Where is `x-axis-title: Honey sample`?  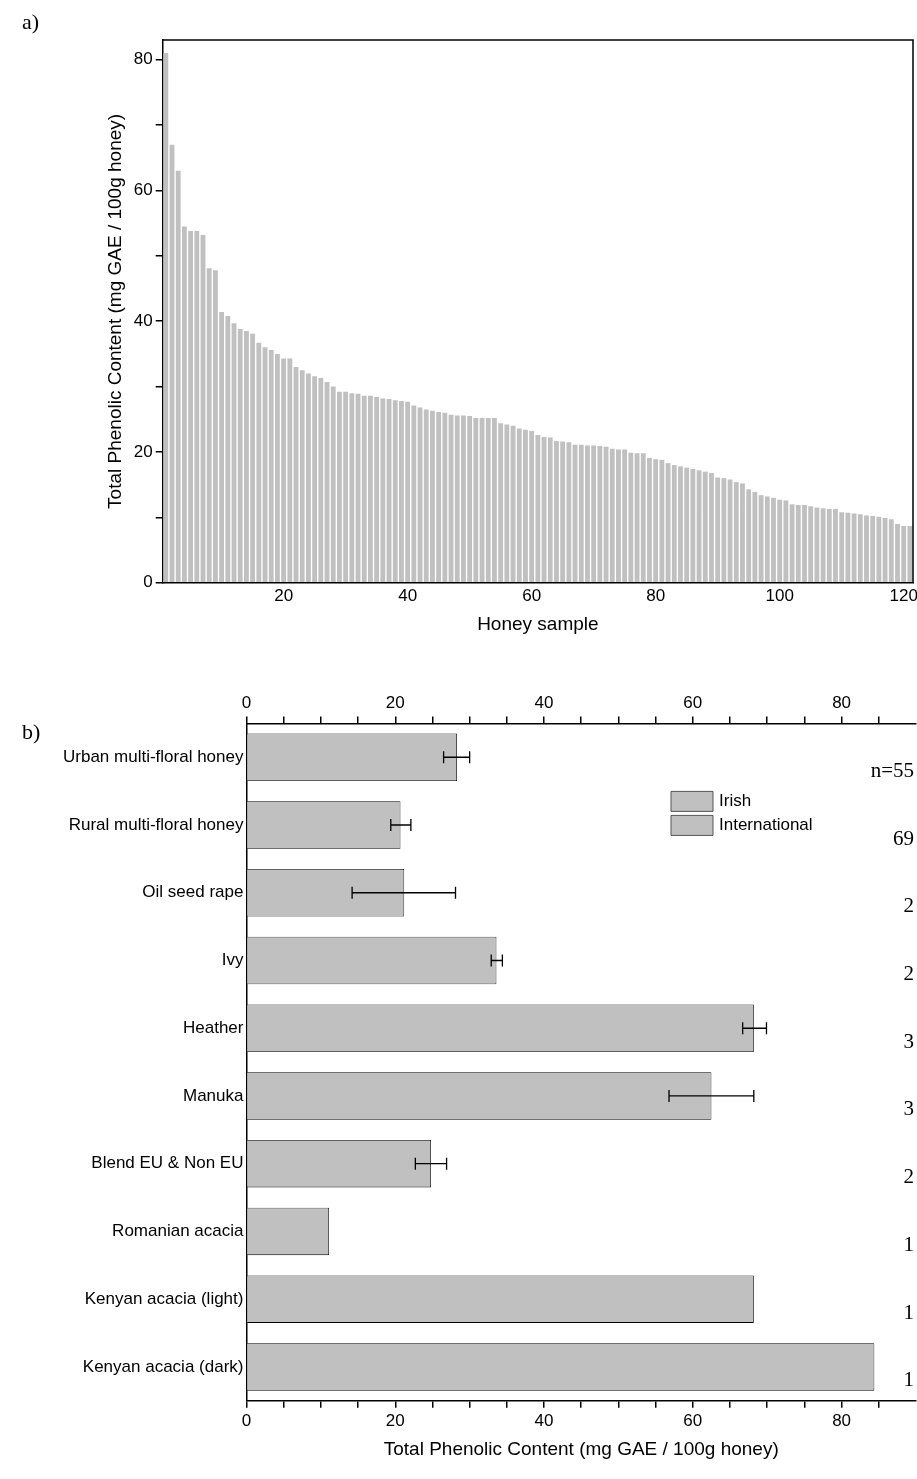 x-axis-title: Honey sample is located at coordinates (538, 623).